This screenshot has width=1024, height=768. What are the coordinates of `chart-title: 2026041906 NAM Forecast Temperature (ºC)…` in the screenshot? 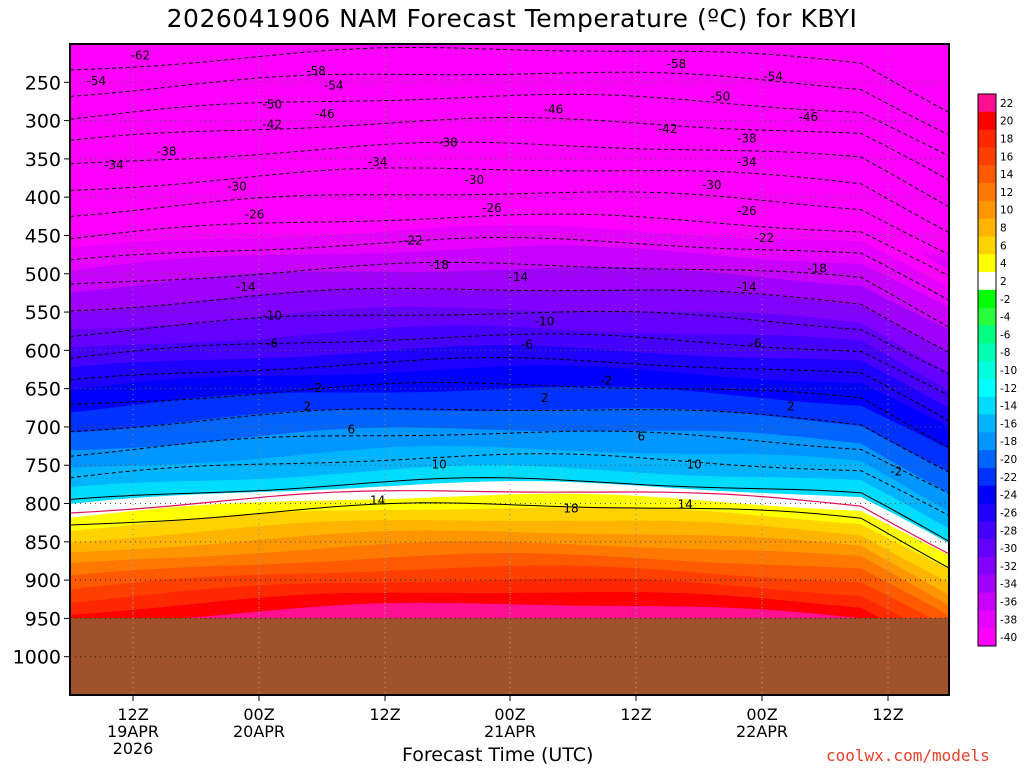 It's located at (512, 18).